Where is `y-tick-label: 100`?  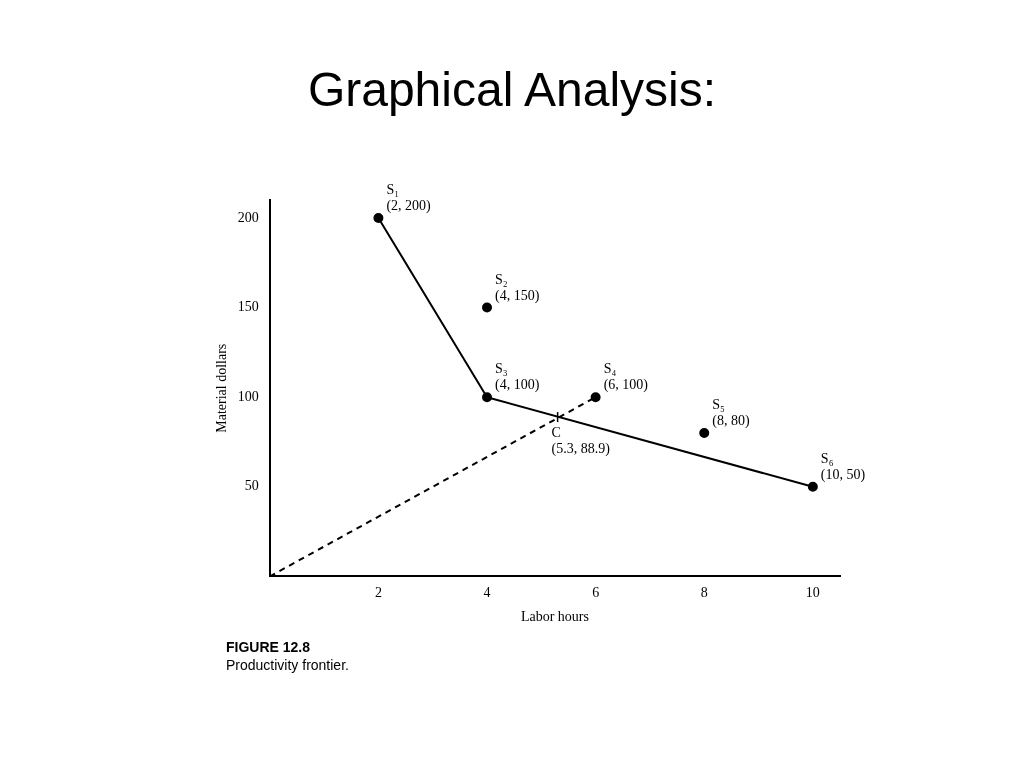
y-tick-label: 100 is located at coordinates (248, 396).